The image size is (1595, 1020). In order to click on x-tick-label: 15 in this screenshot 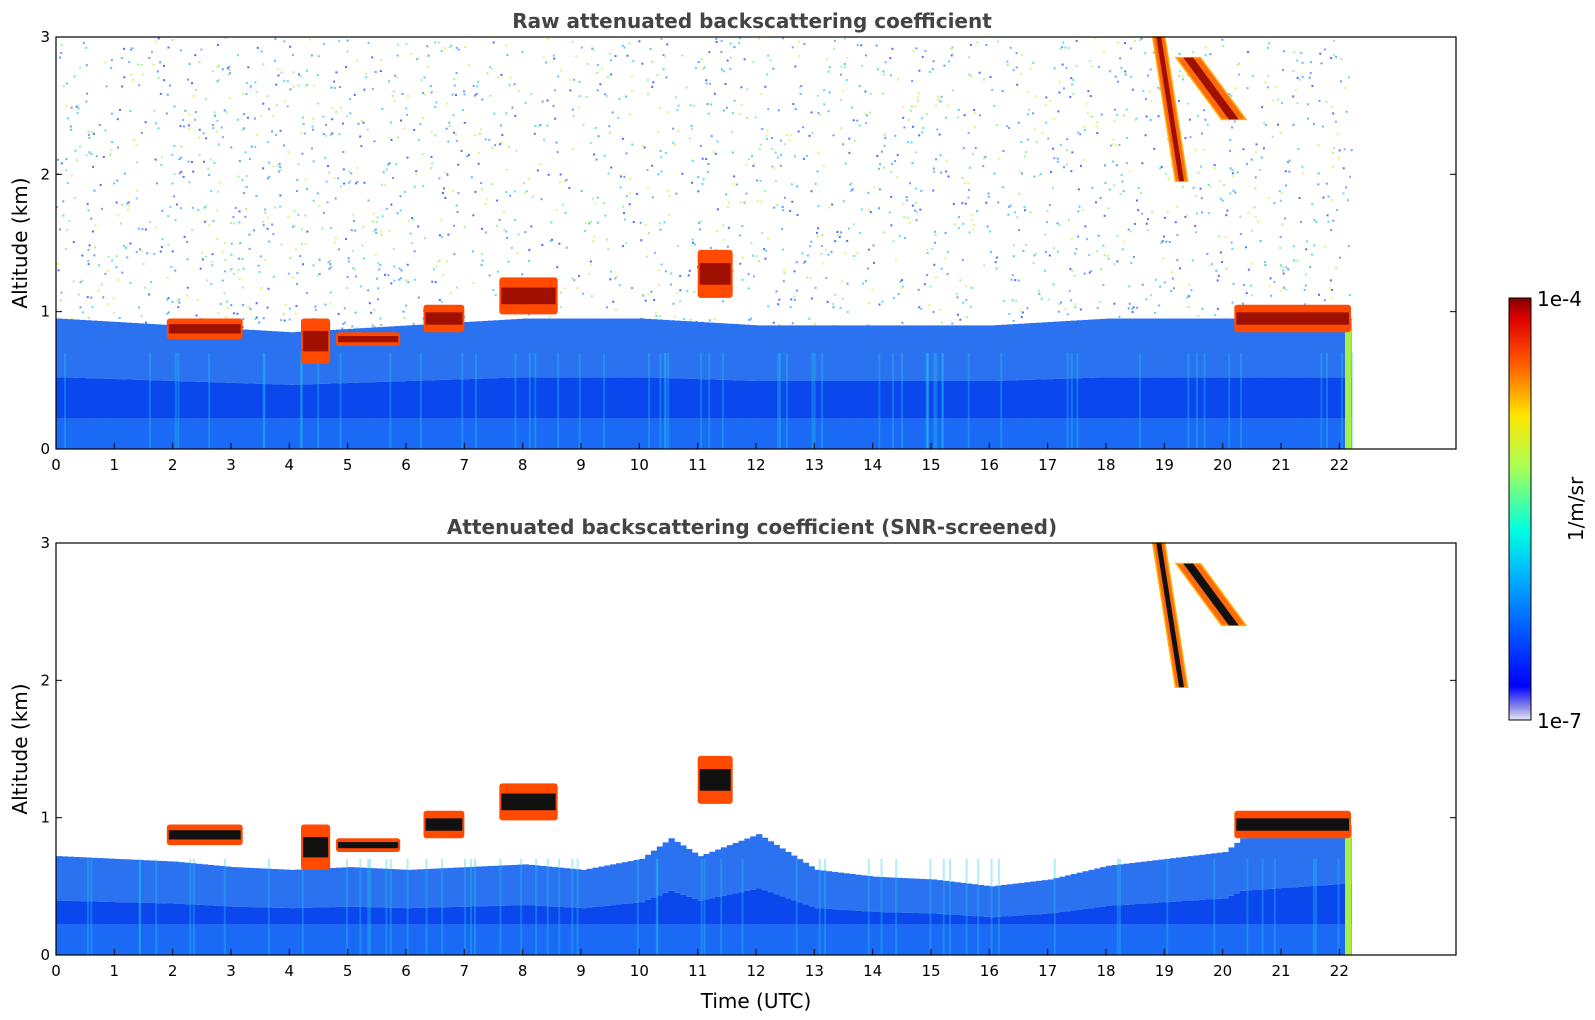, I will do `click(930, 971)`.